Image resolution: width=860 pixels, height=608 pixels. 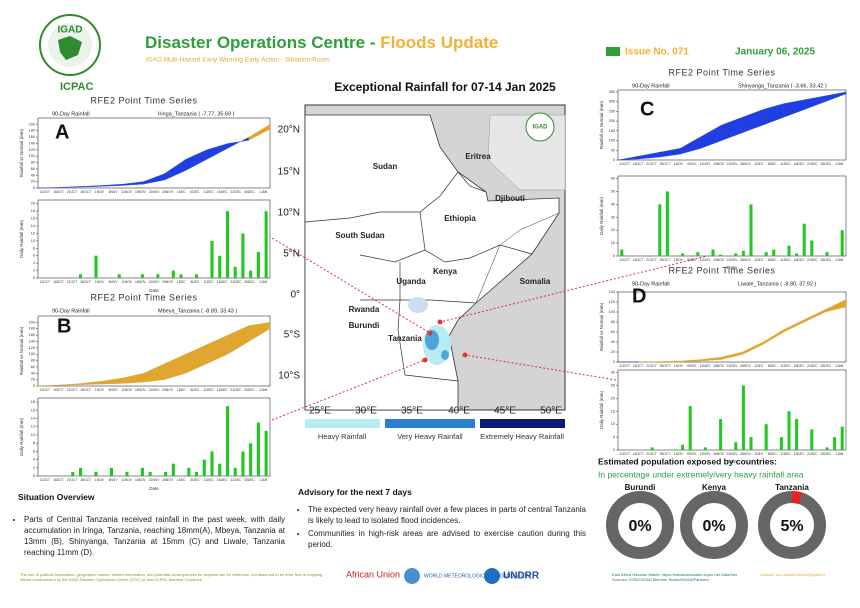 I want to click on country-label: Eritrea, so click(x=478, y=156).